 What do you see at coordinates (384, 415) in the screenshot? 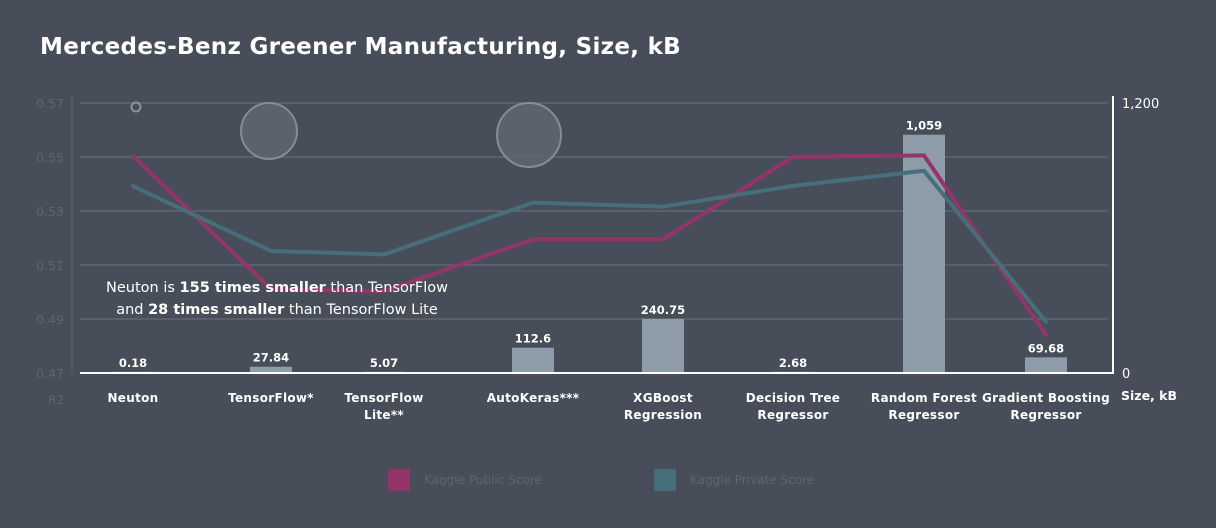
I see `x-tick-label: Lite**` at bounding box center [384, 415].